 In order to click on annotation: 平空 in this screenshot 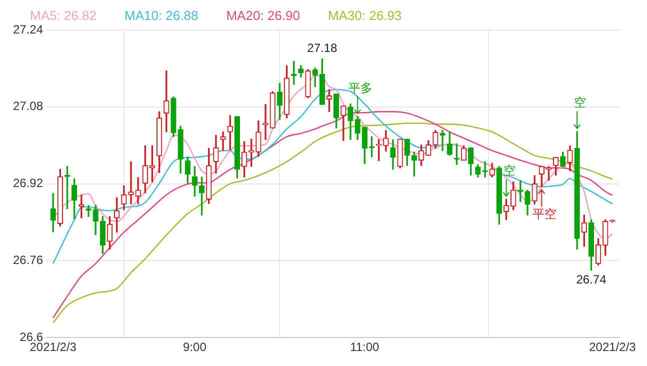, I will do `click(544, 213)`.